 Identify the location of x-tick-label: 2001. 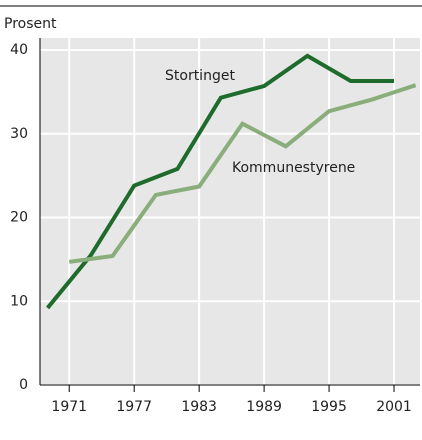
(394, 407).